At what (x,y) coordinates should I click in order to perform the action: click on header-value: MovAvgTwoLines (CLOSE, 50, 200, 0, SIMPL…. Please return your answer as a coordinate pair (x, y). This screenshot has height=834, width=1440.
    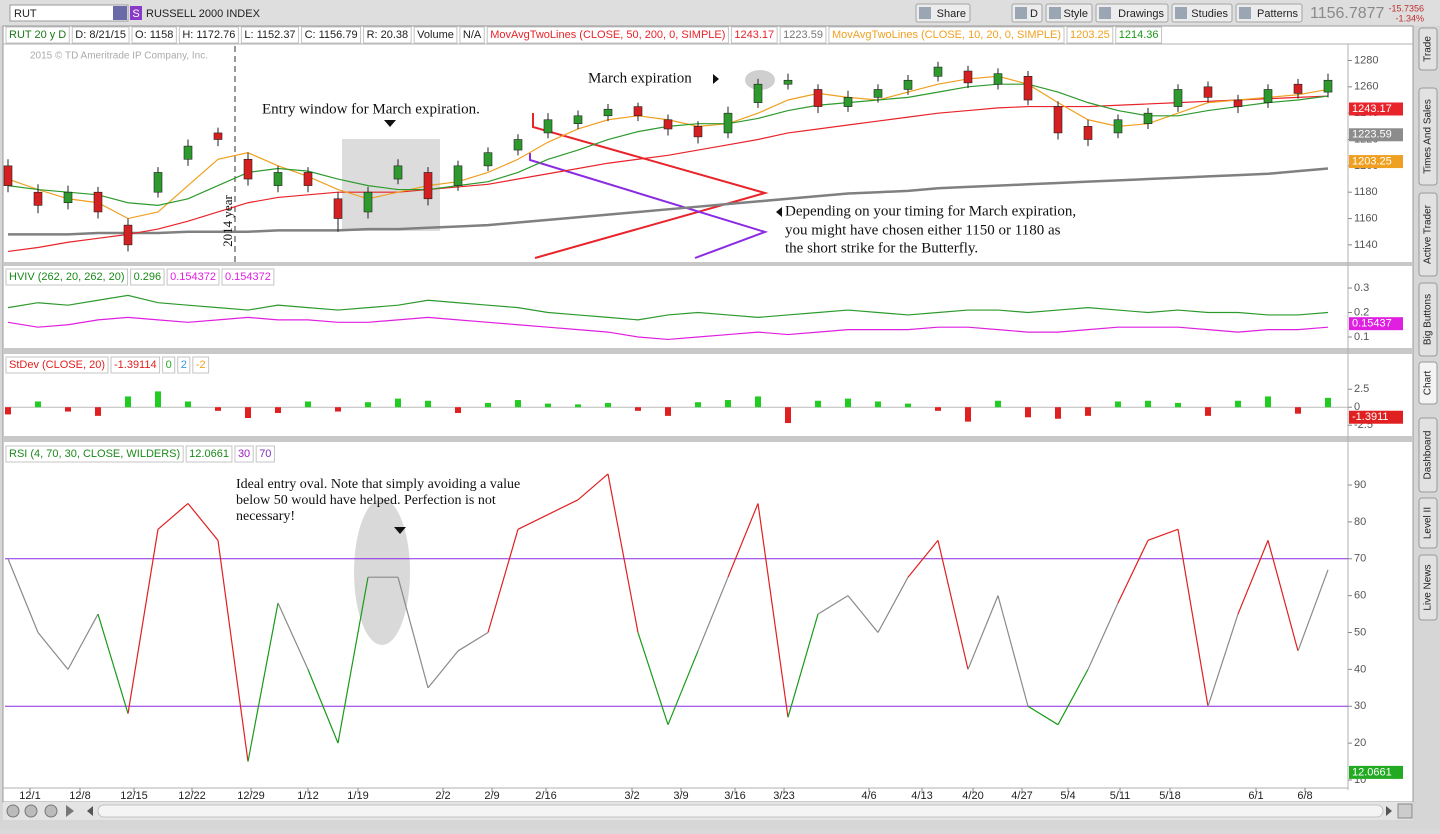
    Looking at the image, I should click on (607, 35).